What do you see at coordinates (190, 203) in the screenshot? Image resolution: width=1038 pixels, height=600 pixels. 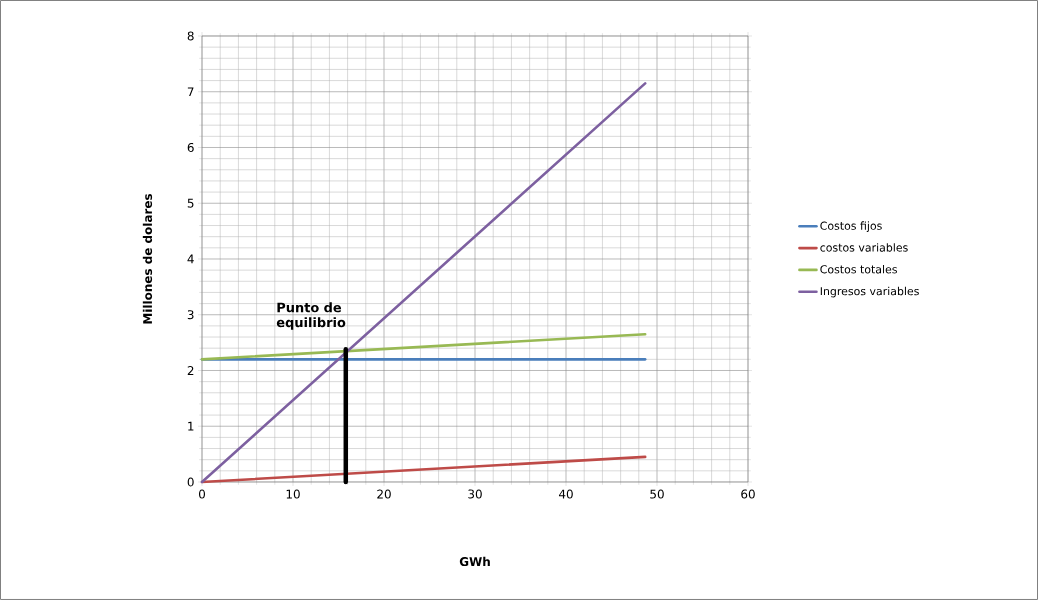 I see `y-tick-label: 5` at bounding box center [190, 203].